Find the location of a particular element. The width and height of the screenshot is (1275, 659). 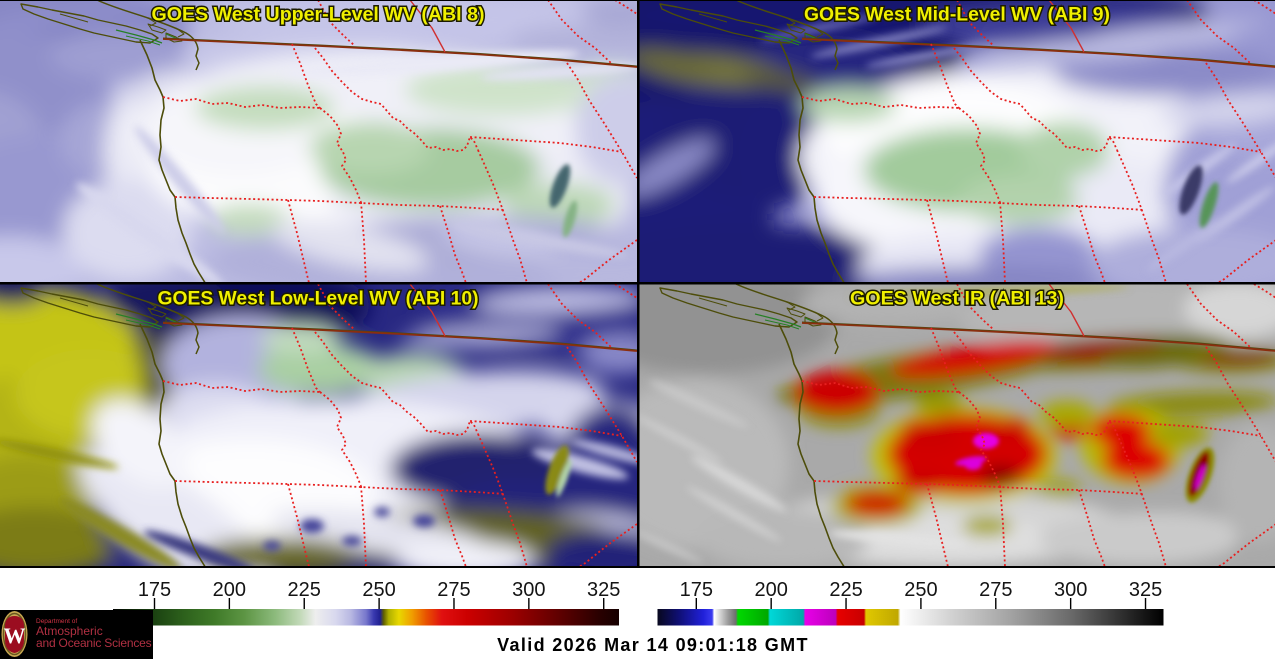

svg-text: GOES West IR (ABI 13) is located at coordinates (957, 299).